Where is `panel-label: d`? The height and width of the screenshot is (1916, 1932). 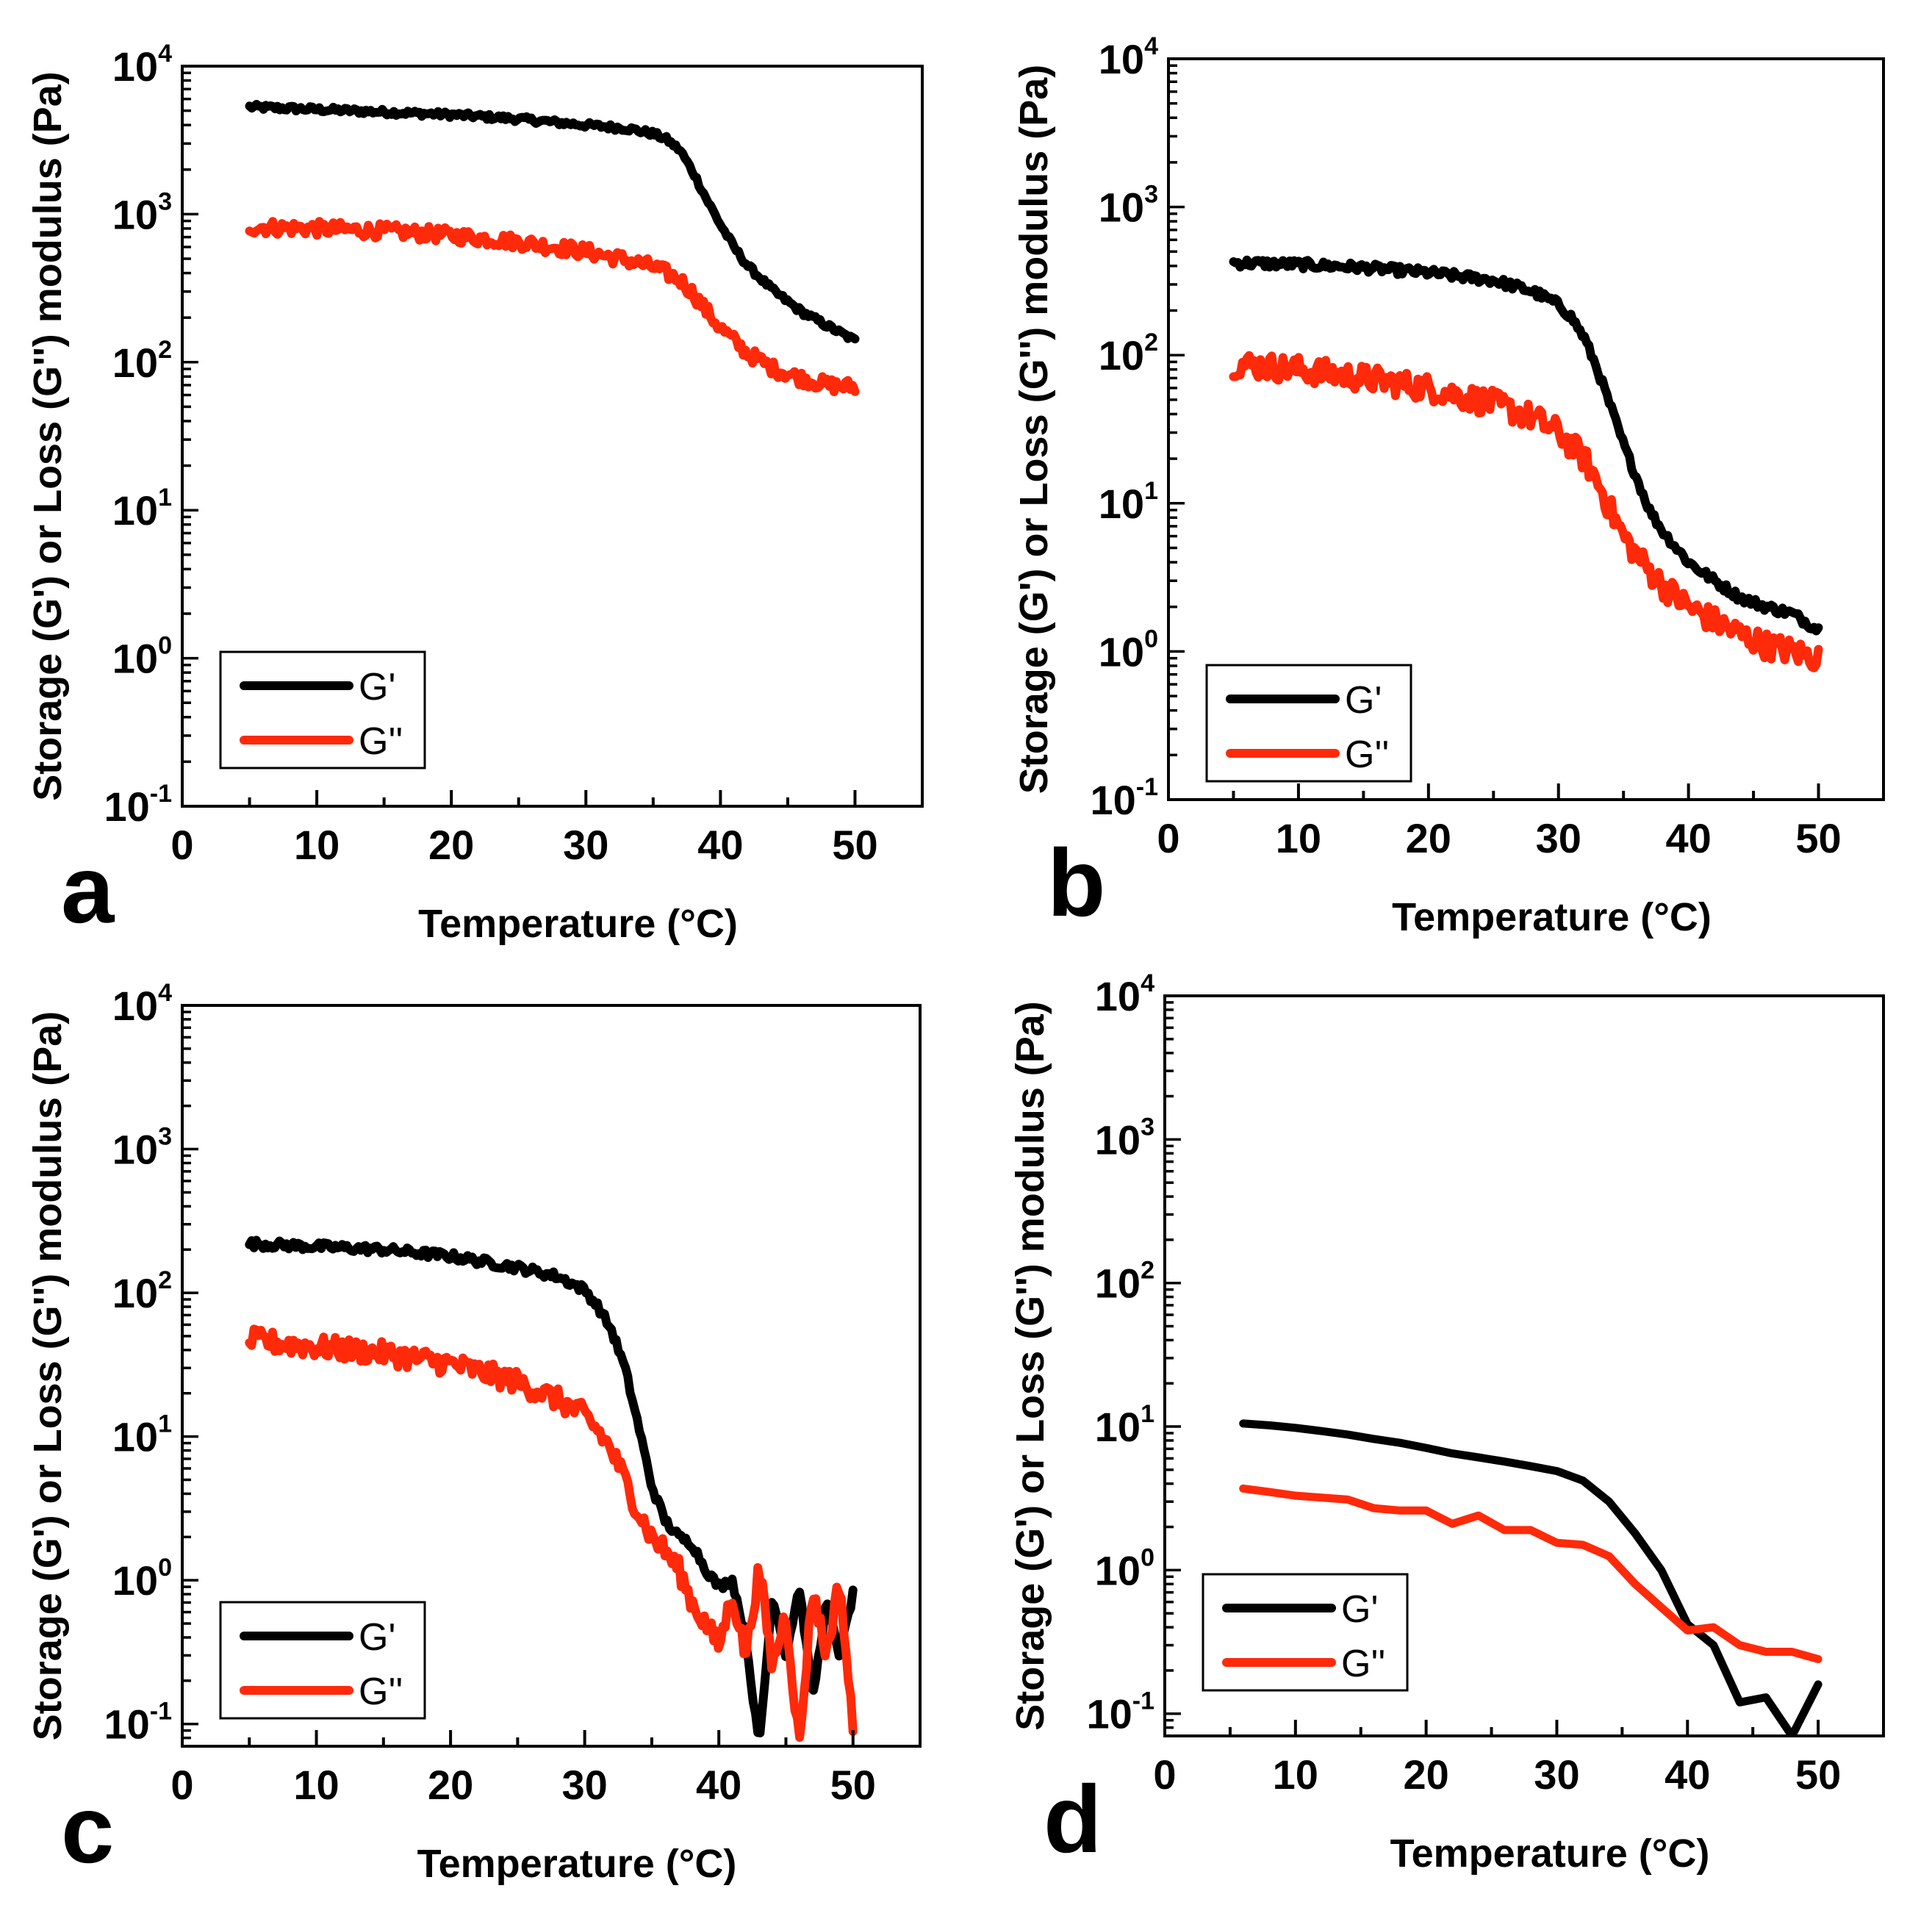
panel-label: d is located at coordinates (1073, 1819).